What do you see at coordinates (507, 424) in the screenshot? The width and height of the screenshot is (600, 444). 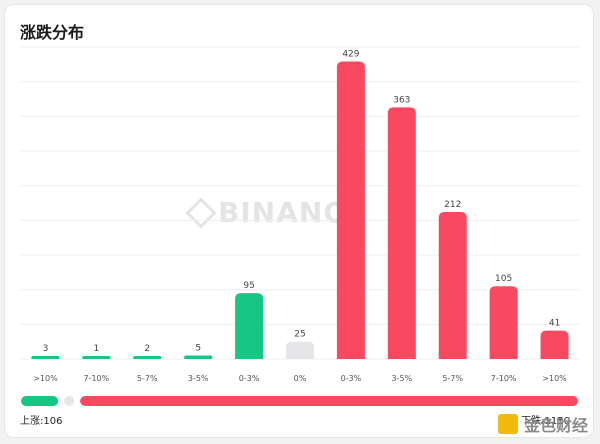 I see `source-logo-icon` at bounding box center [507, 424].